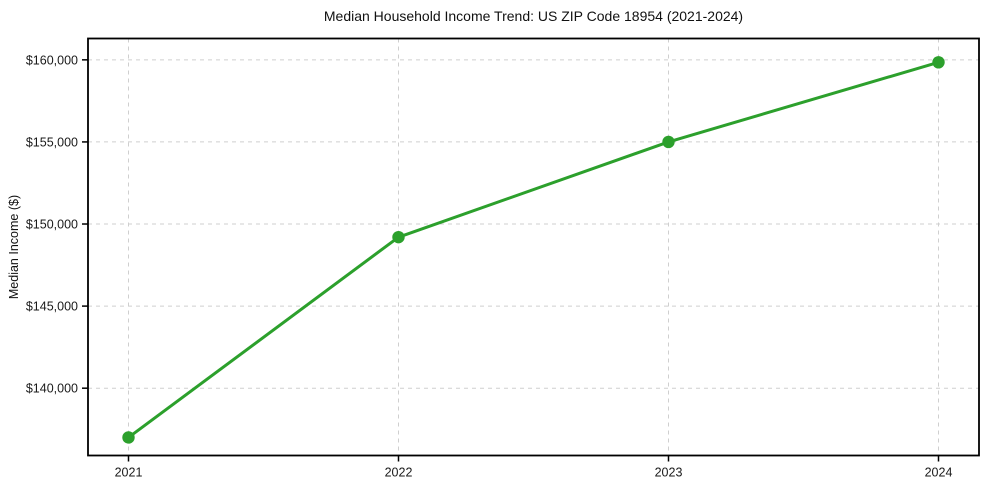  I want to click on x-tick-label: 2024, so click(939, 473).